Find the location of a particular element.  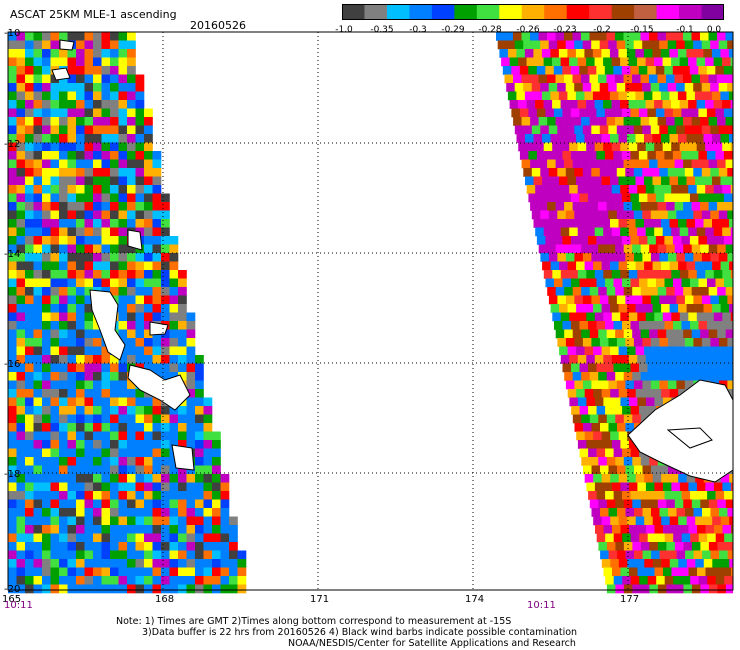

longitude-tick-label: 168 is located at coordinates (164, 599).